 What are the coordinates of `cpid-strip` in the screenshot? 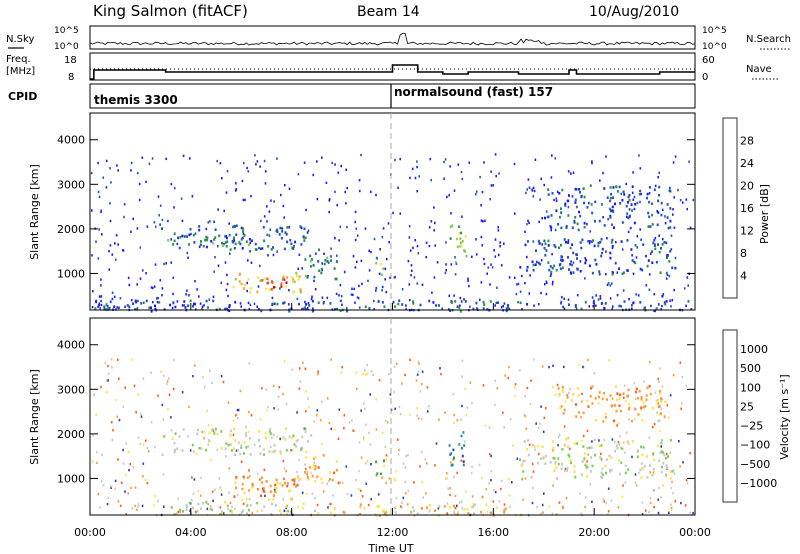 It's located at (392, 96).